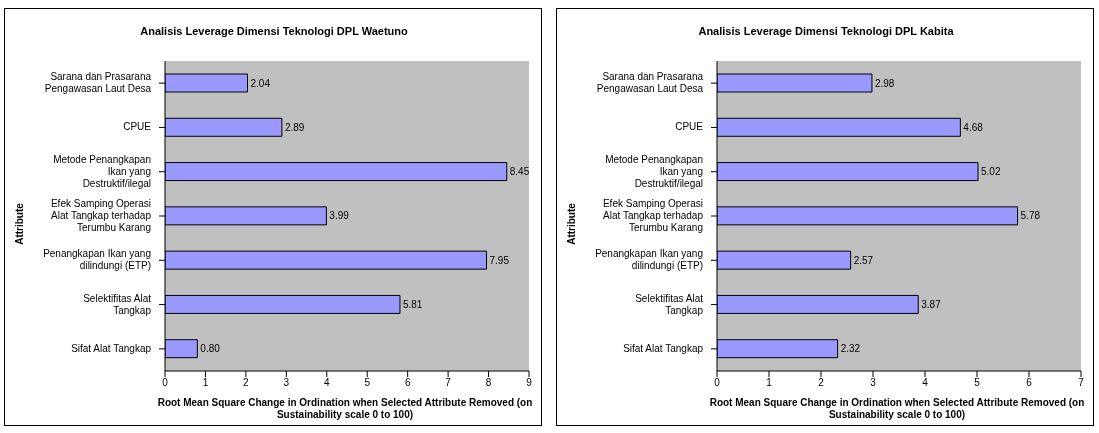 The width and height of the screenshot is (1099, 433). What do you see at coordinates (488, 383) in the screenshot?
I see `x-tick-label: 8` at bounding box center [488, 383].